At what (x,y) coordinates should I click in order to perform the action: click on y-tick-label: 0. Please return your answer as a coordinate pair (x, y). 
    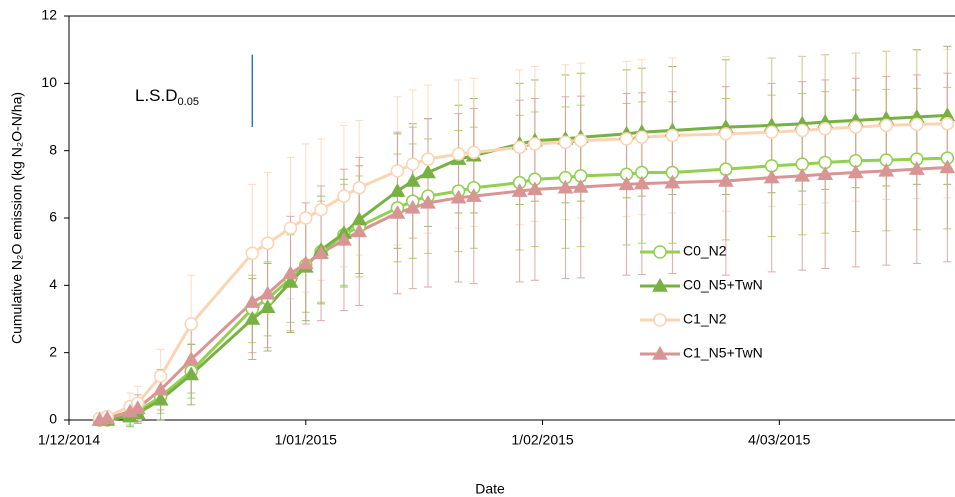
    Looking at the image, I should click on (53, 419).